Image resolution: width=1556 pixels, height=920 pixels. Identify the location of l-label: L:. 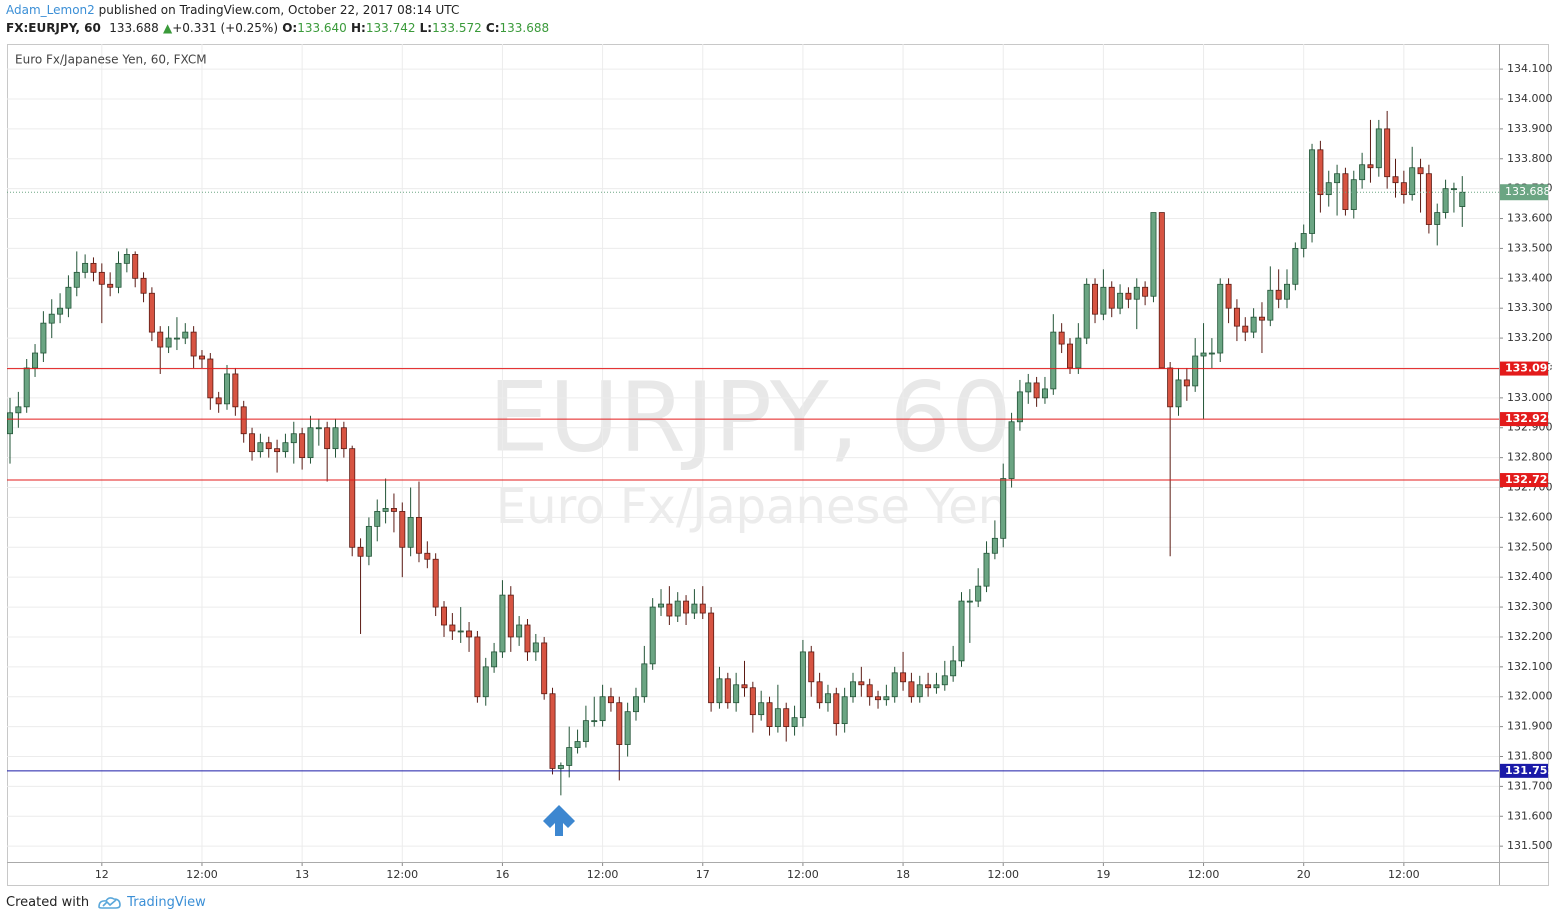
(426, 28).